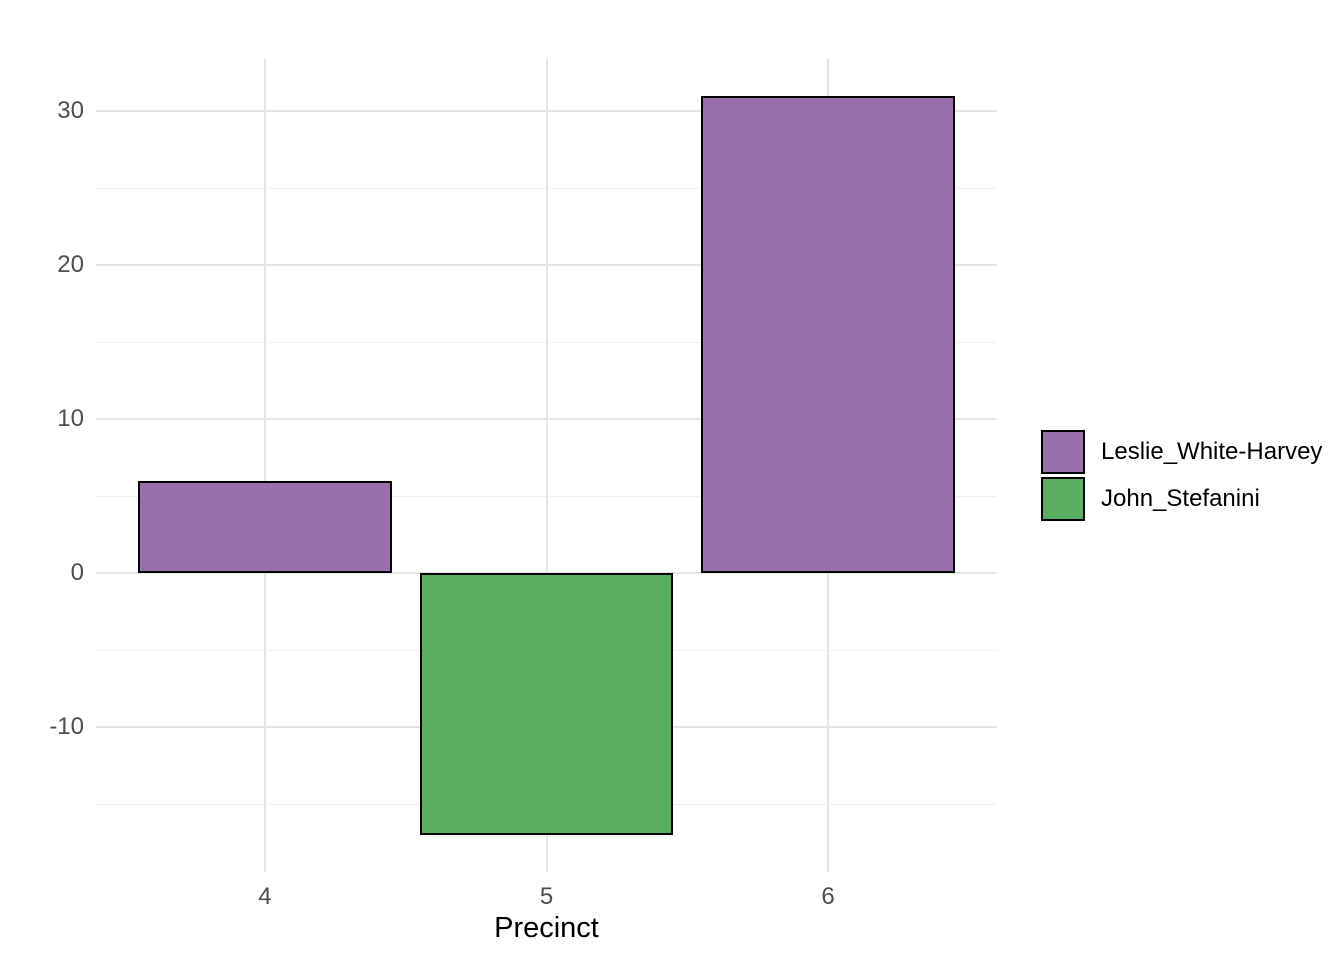 This screenshot has height=960, width=1344. What do you see at coordinates (77, 572) in the screenshot?
I see `y-tick-label-0: 0` at bounding box center [77, 572].